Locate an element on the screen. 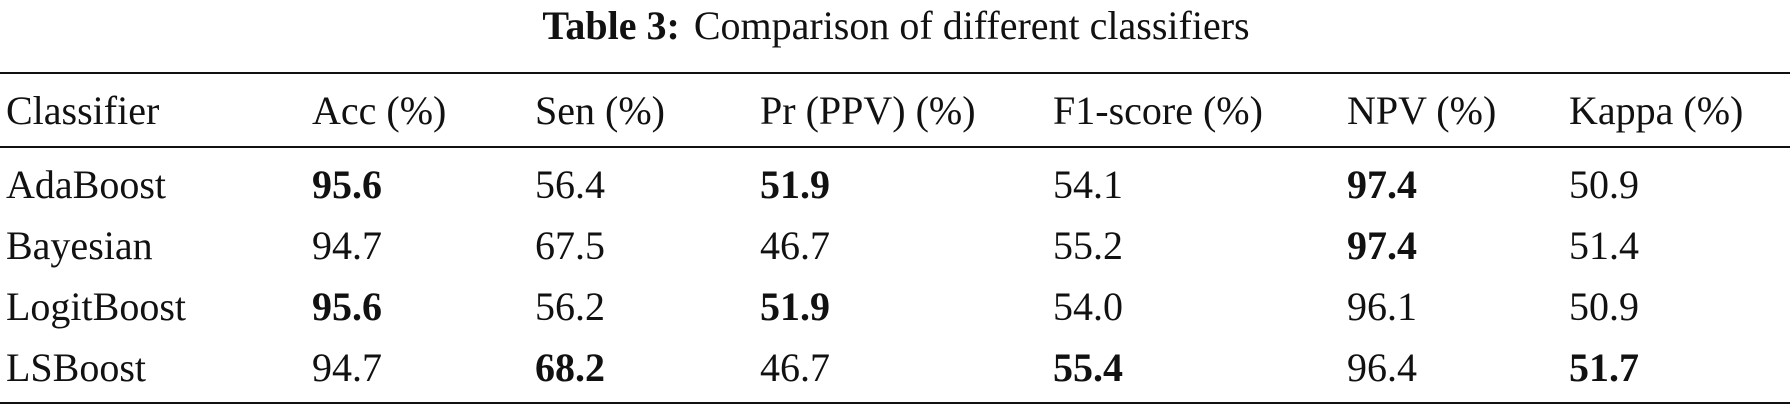 Image resolution: width=1792 pixels, height=412 pixels. cell-classifier: AdaBoost is located at coordinates (86, 184).